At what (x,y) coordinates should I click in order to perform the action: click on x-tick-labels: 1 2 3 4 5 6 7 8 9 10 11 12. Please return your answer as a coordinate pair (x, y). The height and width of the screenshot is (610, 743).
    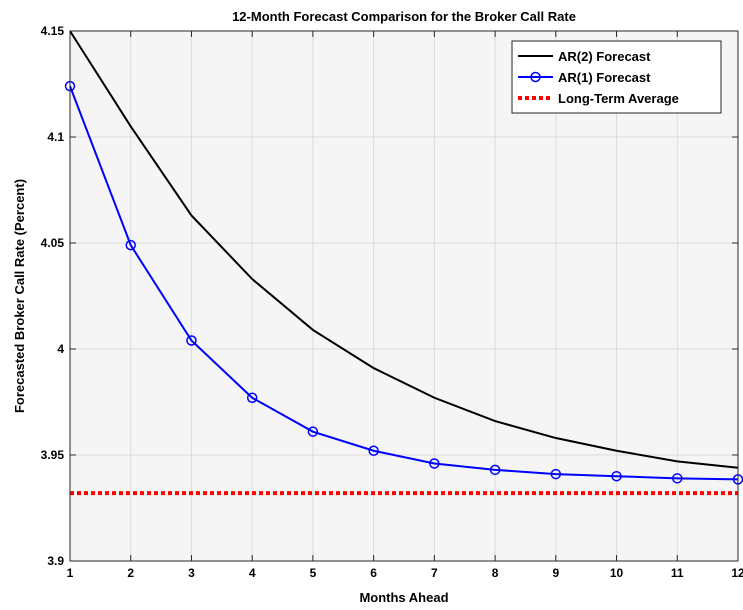
    Looking at the image, I should click on (405, 573).